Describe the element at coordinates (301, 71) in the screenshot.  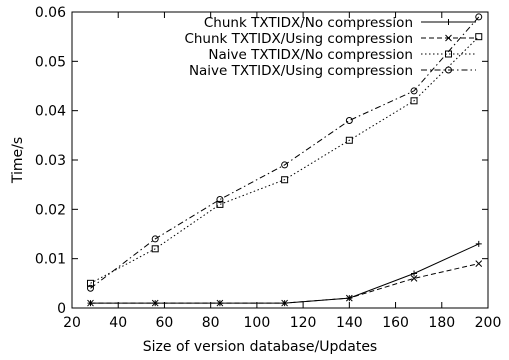
I see `legend-label: Naive TXTIDX/Using compression` at that location.